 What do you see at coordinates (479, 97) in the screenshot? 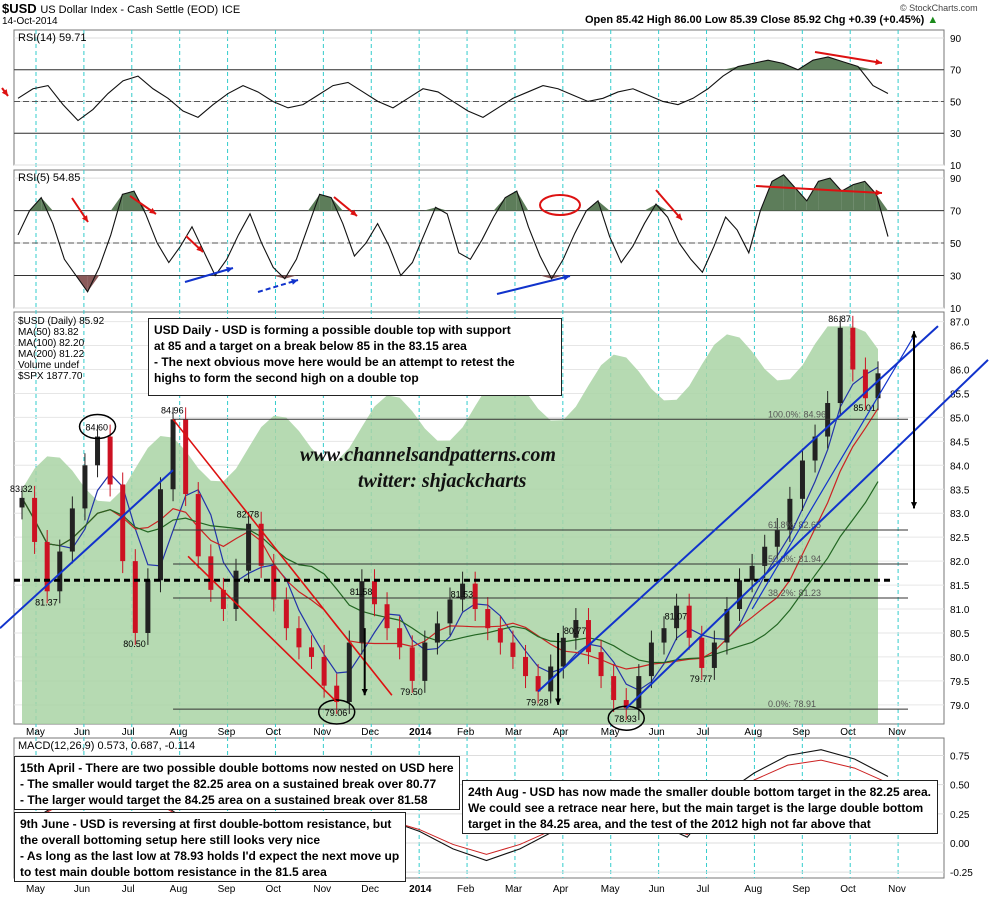
I see `panel-frame-rsi14` at bounding box center [479, 97].